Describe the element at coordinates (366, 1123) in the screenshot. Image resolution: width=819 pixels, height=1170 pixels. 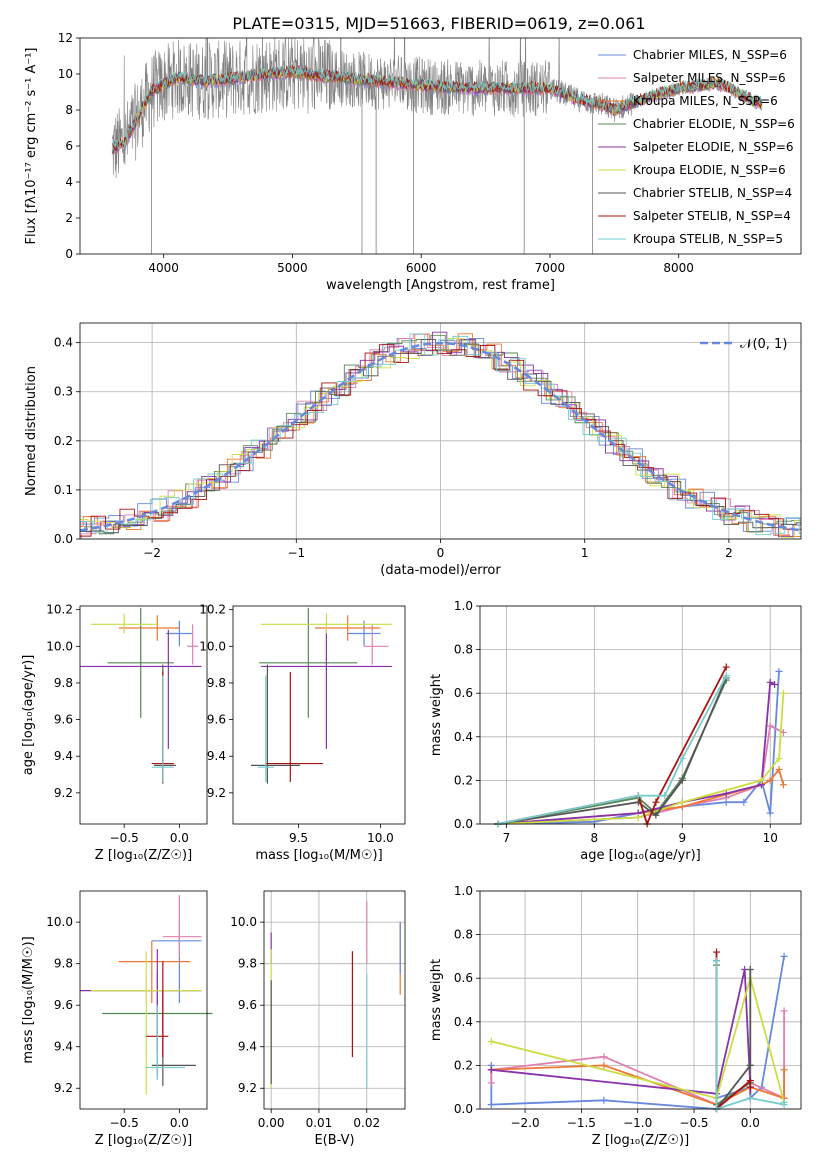
I see `x-tick-label: 0.02` at that location.